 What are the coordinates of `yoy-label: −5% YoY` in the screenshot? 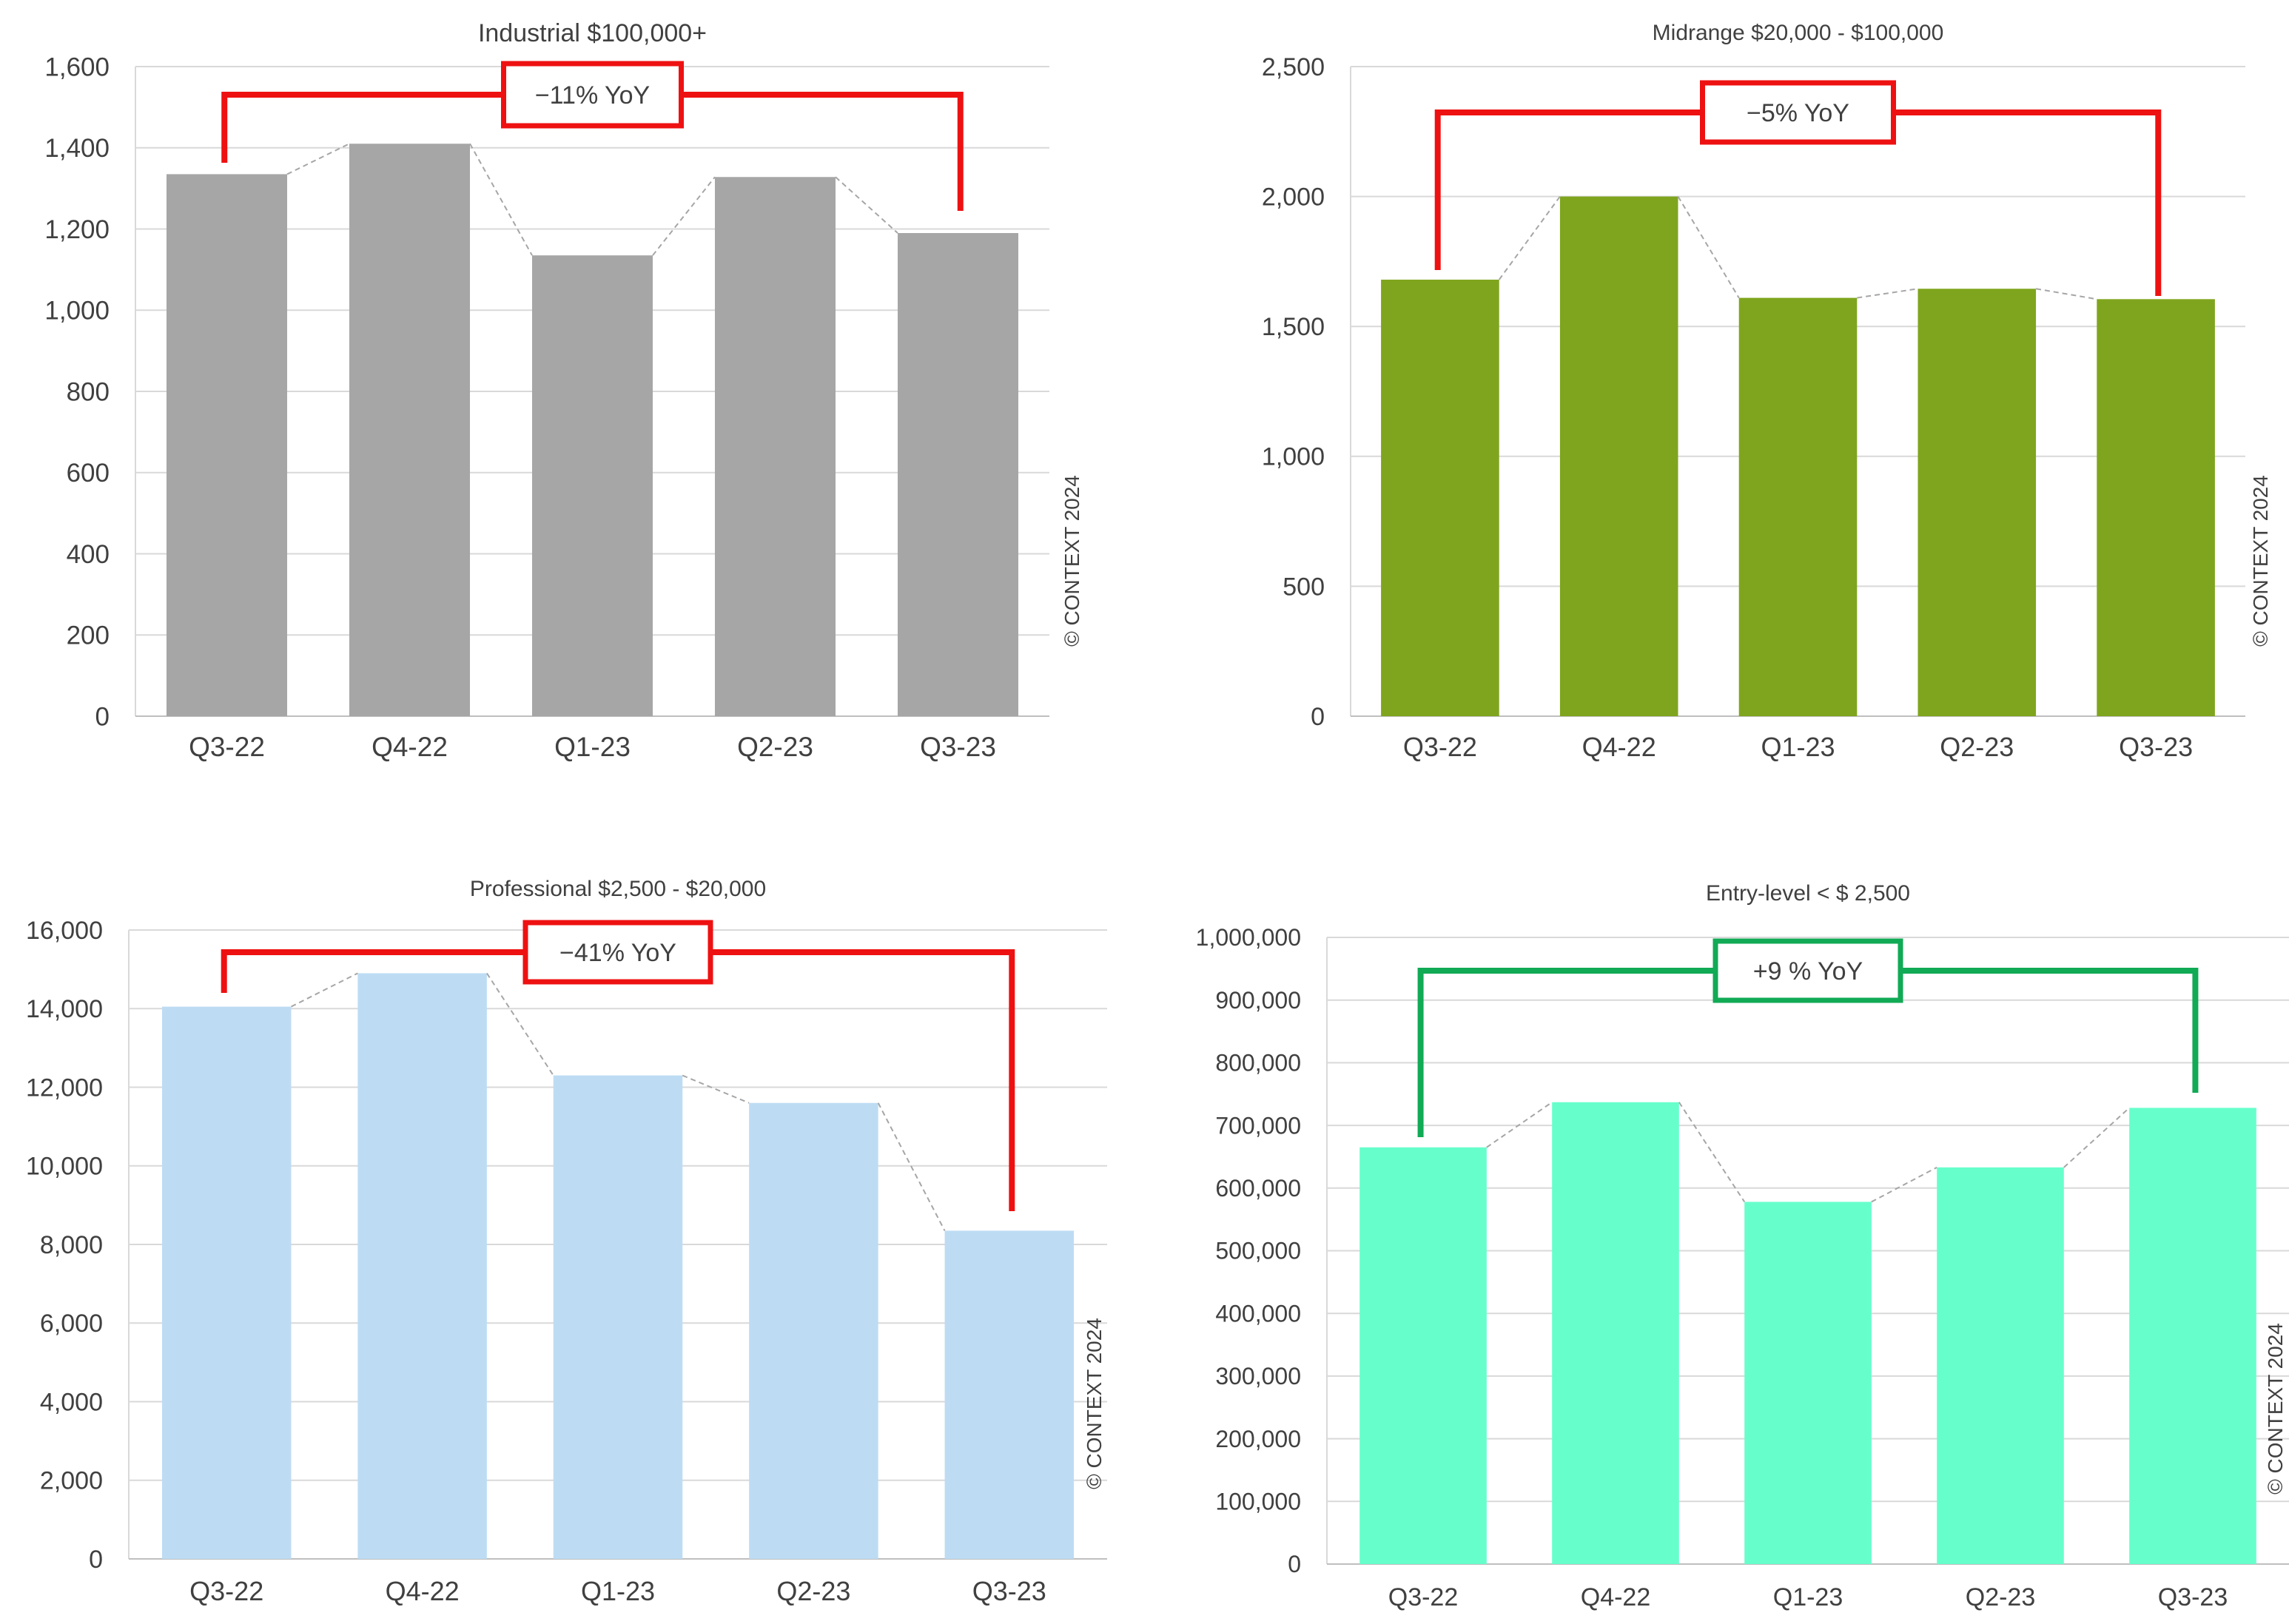 It's located at (1798, 113).